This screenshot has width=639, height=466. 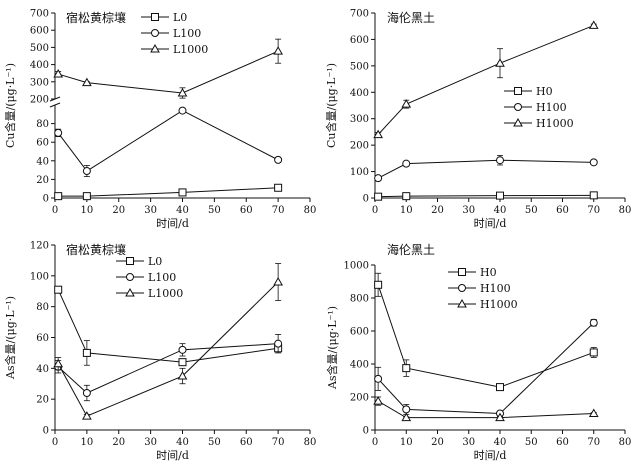 I want to click on series-L1000, so click(x=168, y=68).